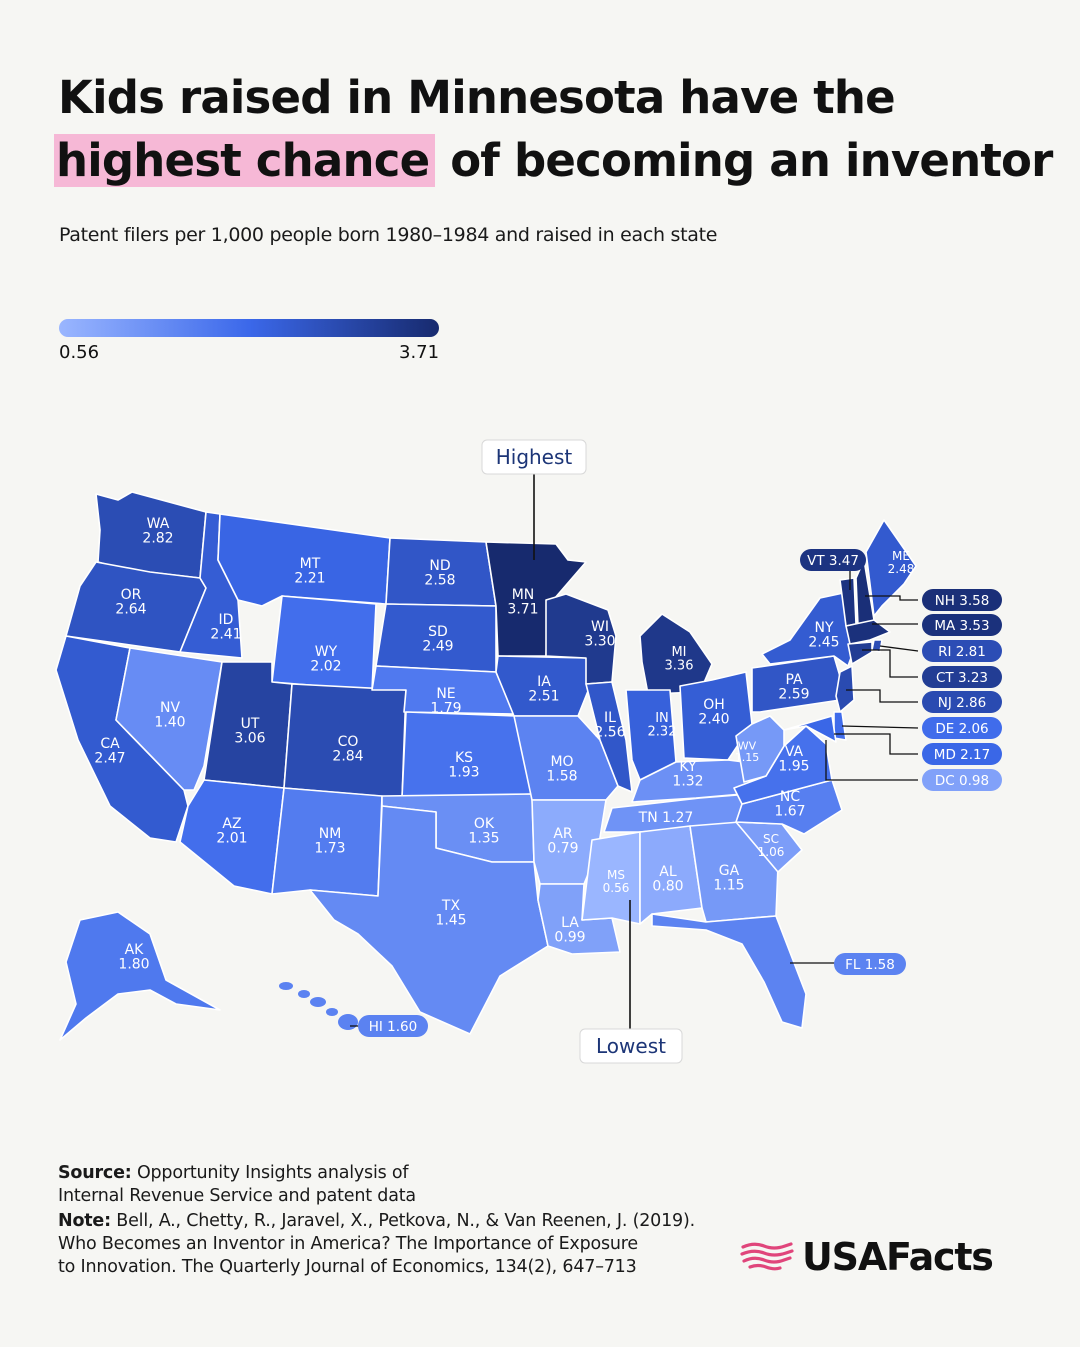  I want to click on lowest-callout-box, so click(631, 1046).